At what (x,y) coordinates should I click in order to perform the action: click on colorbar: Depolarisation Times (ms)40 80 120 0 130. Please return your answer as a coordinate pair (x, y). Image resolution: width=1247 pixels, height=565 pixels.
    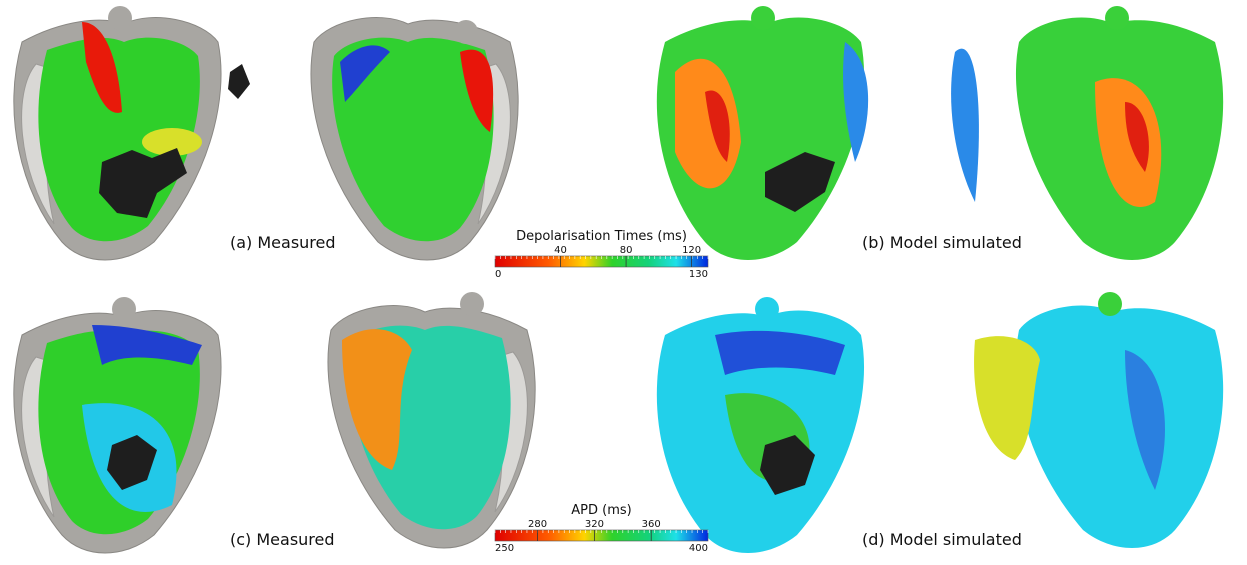
    Looking at the image, I should click on (601, 254).